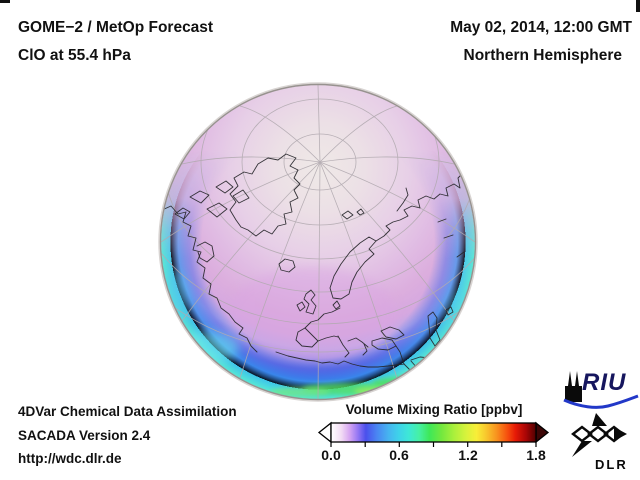 The image size is (640, 480). What do you see at coordinates (115, 42) in the screenshot?
I see `header-left: GOME−2 / MetOp Forecast ClO at 55.4 hPa` at bounding box center [115, 42].